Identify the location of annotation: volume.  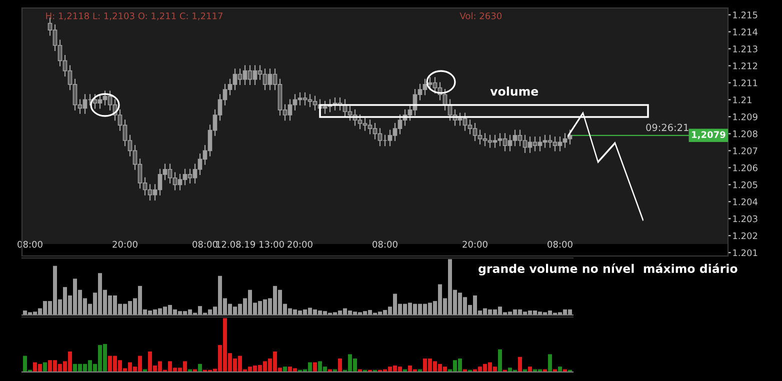
(514, 91).